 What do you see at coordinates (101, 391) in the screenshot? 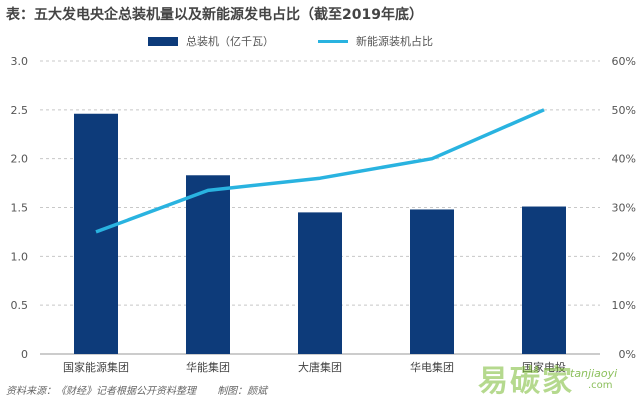
I see `source-text: 资料来源：《财经》记者根据公开资料整理` at bounding box center [101, 391].